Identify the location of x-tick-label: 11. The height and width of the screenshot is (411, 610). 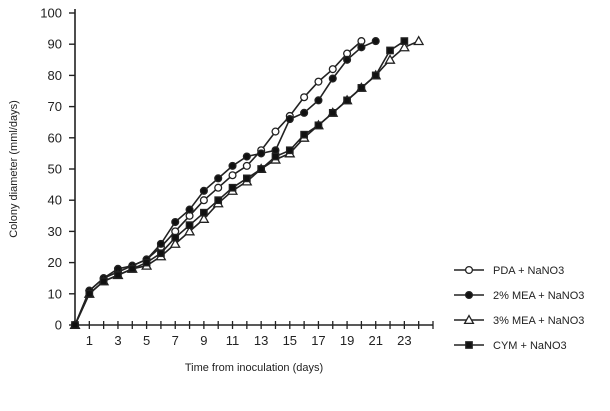
(233, 340).